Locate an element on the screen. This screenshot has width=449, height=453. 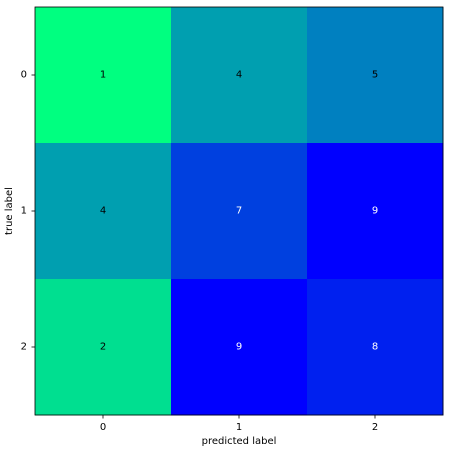
heatmap-cell-r2-c2 is located at coordinates (375, 347).